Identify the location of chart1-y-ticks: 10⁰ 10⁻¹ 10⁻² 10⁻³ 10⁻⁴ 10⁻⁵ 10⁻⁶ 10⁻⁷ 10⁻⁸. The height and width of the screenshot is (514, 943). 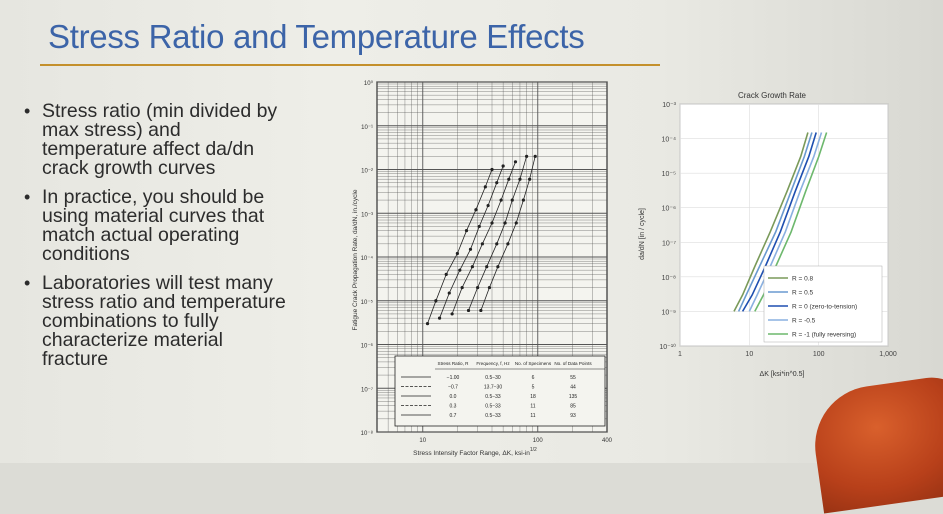
(367, 258).